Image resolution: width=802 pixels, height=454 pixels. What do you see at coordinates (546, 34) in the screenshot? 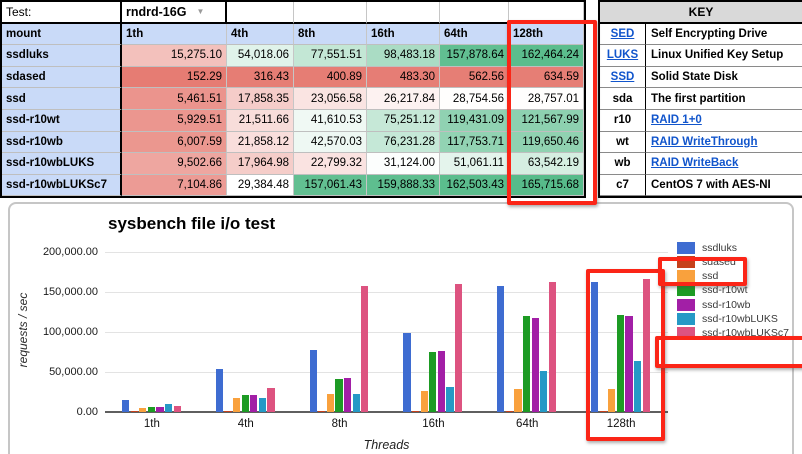
I see `column-header-cell: 128th` at bounding box center [546, 34].